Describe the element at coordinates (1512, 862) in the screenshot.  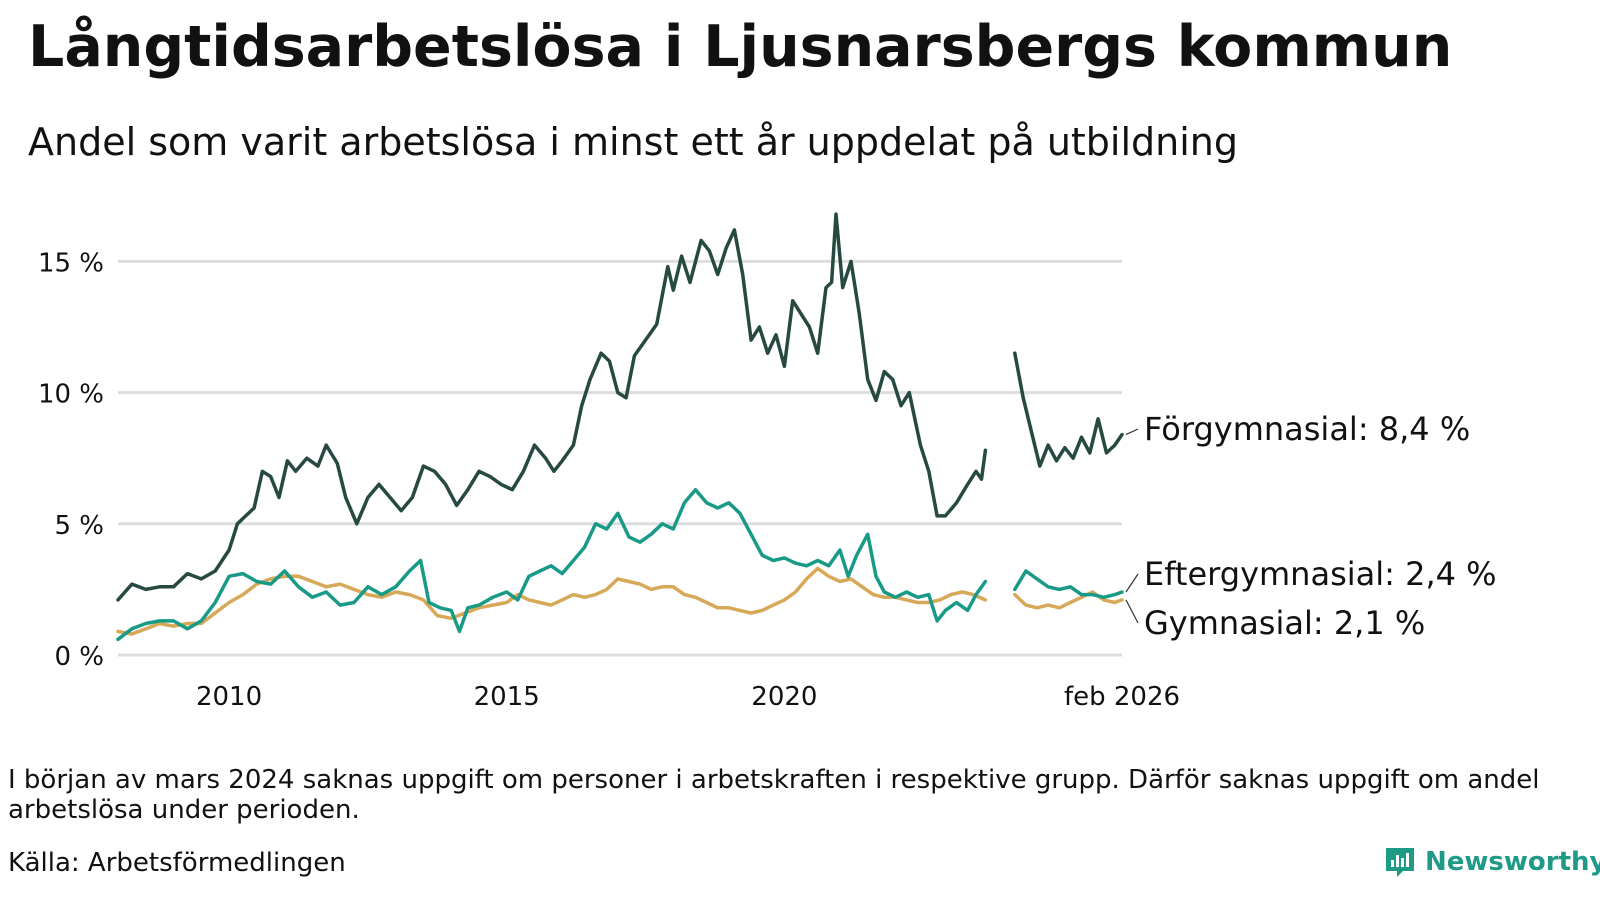
I see `brand-name: Newsworthy` at that location.